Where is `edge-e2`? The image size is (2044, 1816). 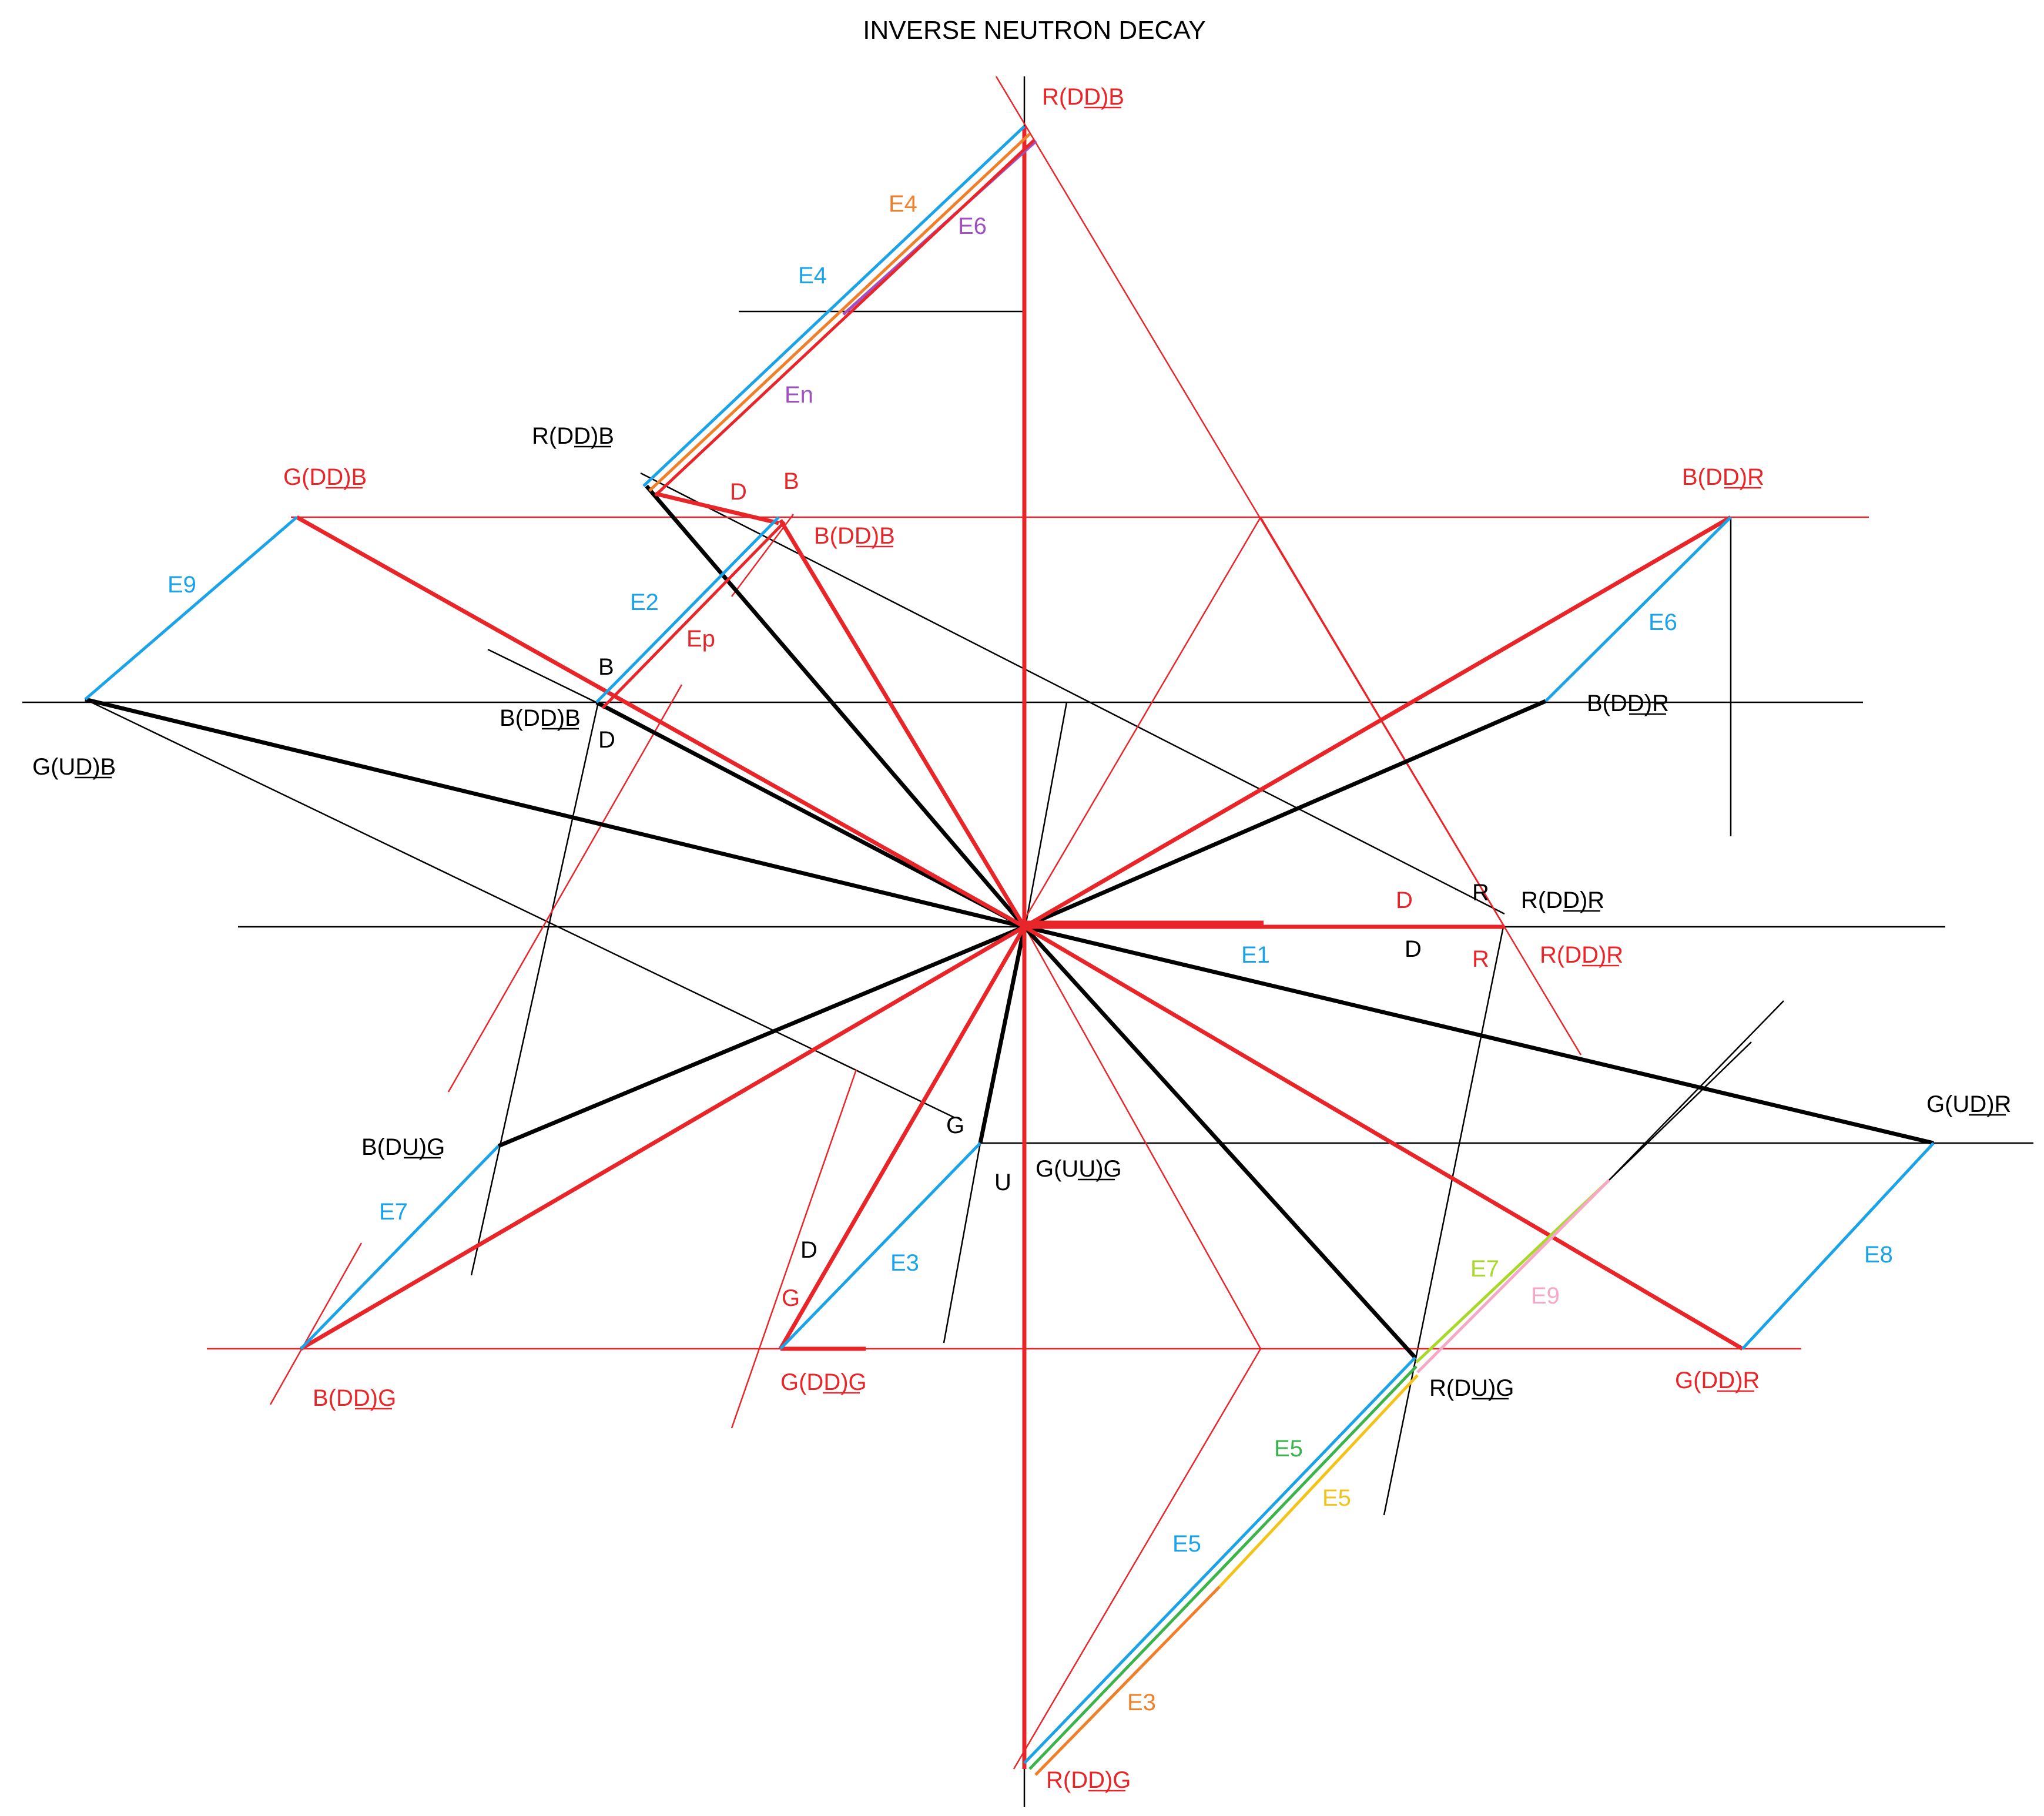 edge-e2 is located at coordinates (687, 610).